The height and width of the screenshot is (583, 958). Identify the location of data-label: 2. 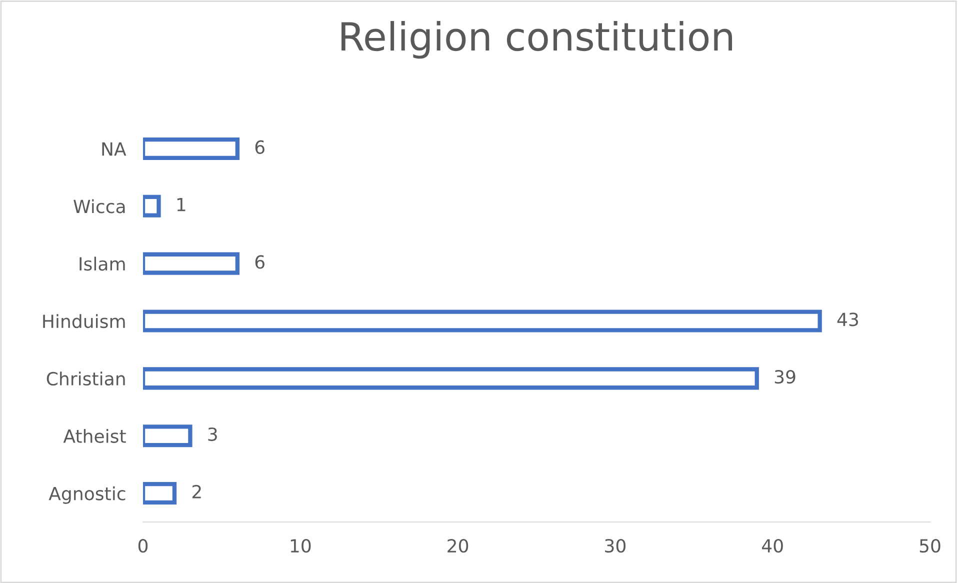
(196, 491).